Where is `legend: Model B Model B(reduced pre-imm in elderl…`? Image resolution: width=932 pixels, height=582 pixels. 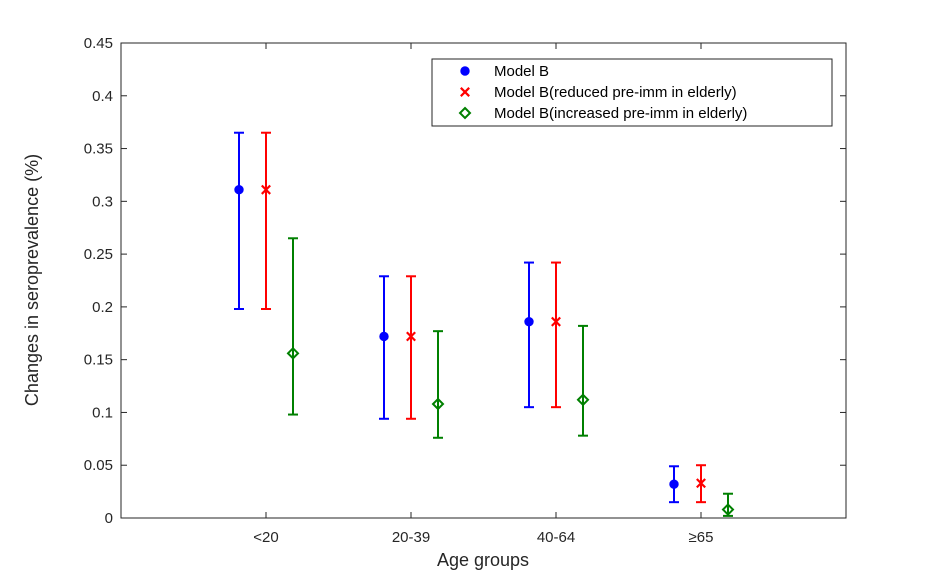
legend: Model B Model B(reduced pre-imm in elderl… is located at coordinates (632, 92).